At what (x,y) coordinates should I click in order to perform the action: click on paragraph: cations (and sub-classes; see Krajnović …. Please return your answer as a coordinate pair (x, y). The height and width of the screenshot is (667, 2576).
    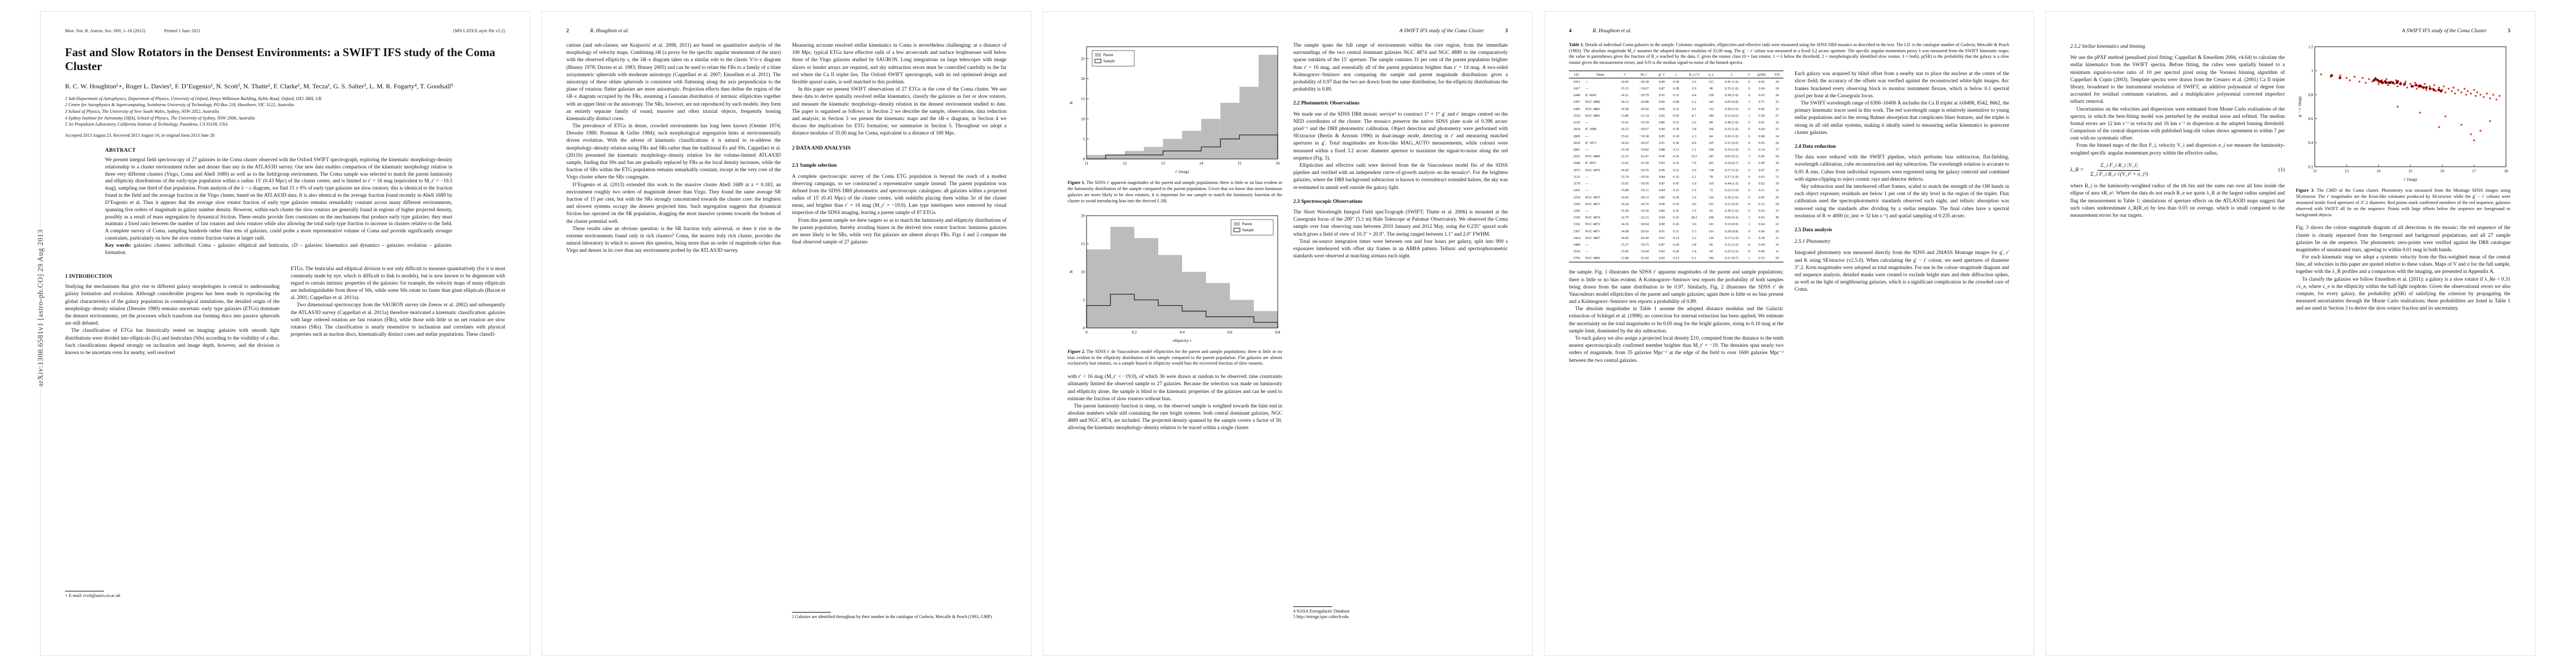
    Looking at the image, I should click on (673, 82).